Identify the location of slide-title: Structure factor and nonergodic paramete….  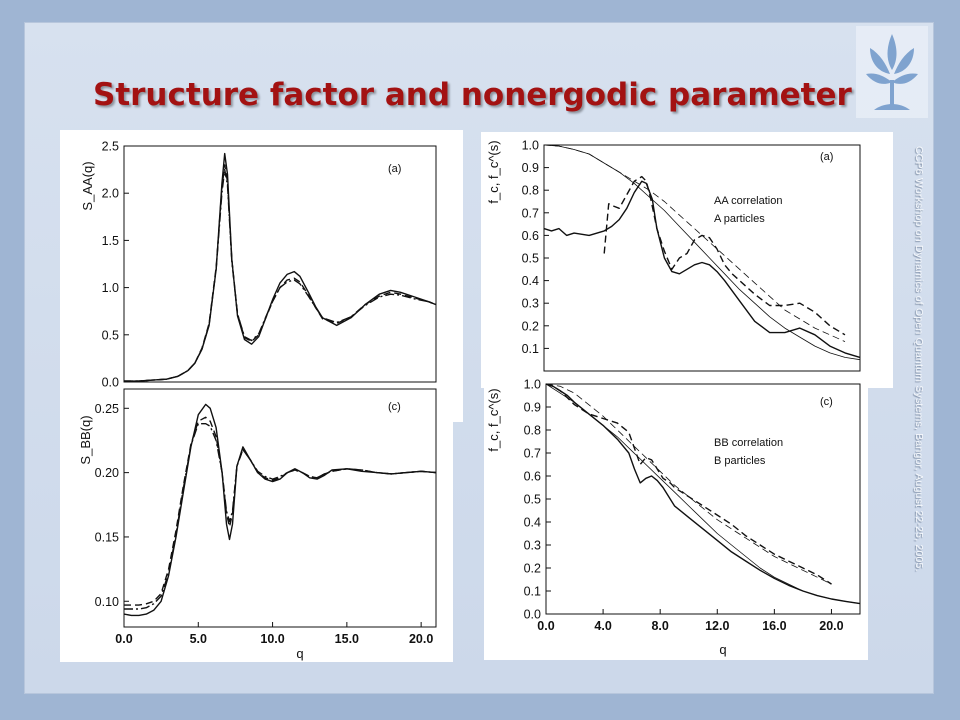
(472, 95).